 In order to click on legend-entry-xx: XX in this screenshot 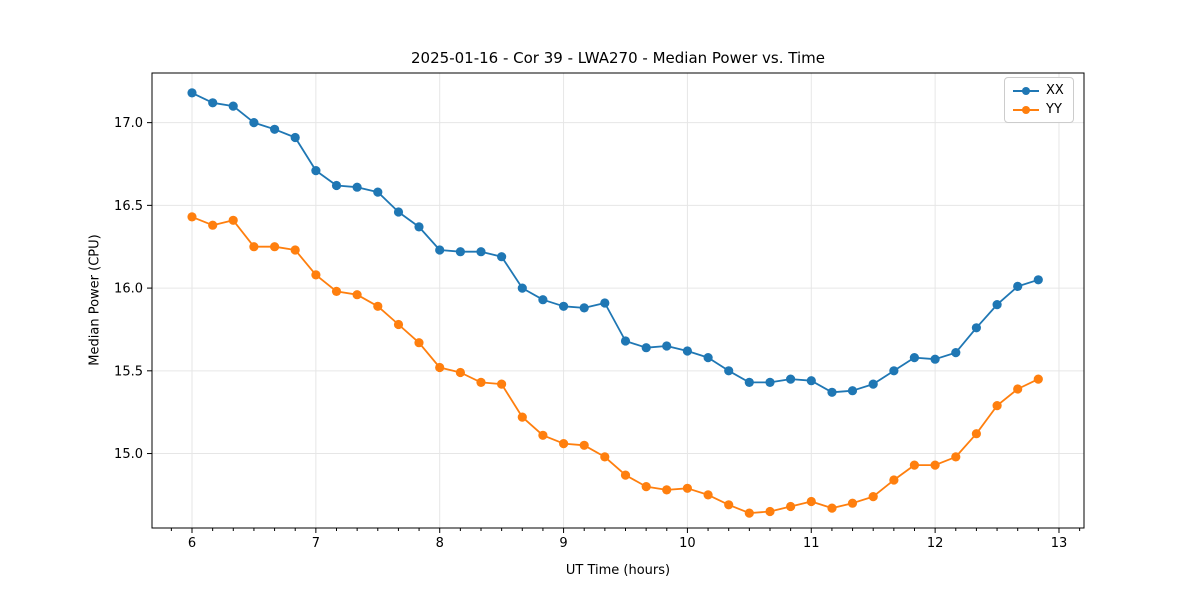, I will do `click(1038, 90)`.